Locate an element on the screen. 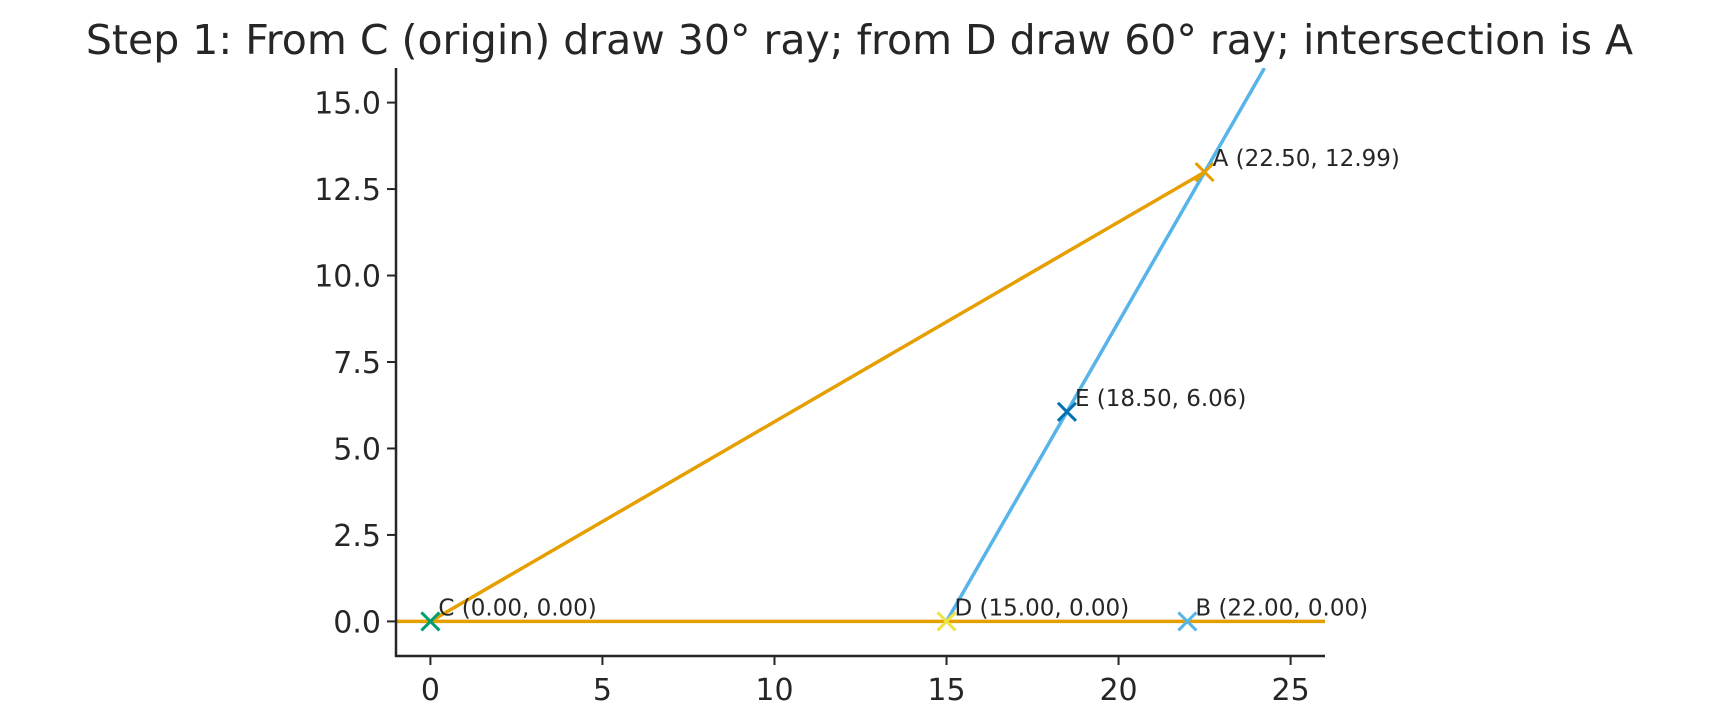 The image size is (1719, 718). y-tick-label: 0.0 is located at coordinates (357, 622).